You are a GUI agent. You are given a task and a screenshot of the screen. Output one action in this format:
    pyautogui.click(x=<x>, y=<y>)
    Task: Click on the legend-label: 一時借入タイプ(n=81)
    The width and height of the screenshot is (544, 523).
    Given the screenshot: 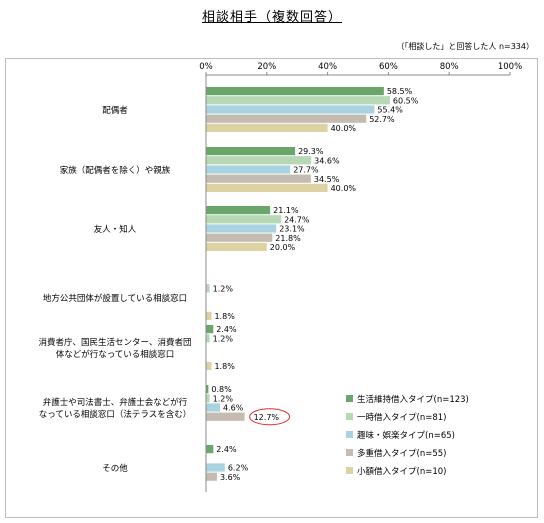 What is the action you would take?
    pyautogui.click(x=401, y=417)
    